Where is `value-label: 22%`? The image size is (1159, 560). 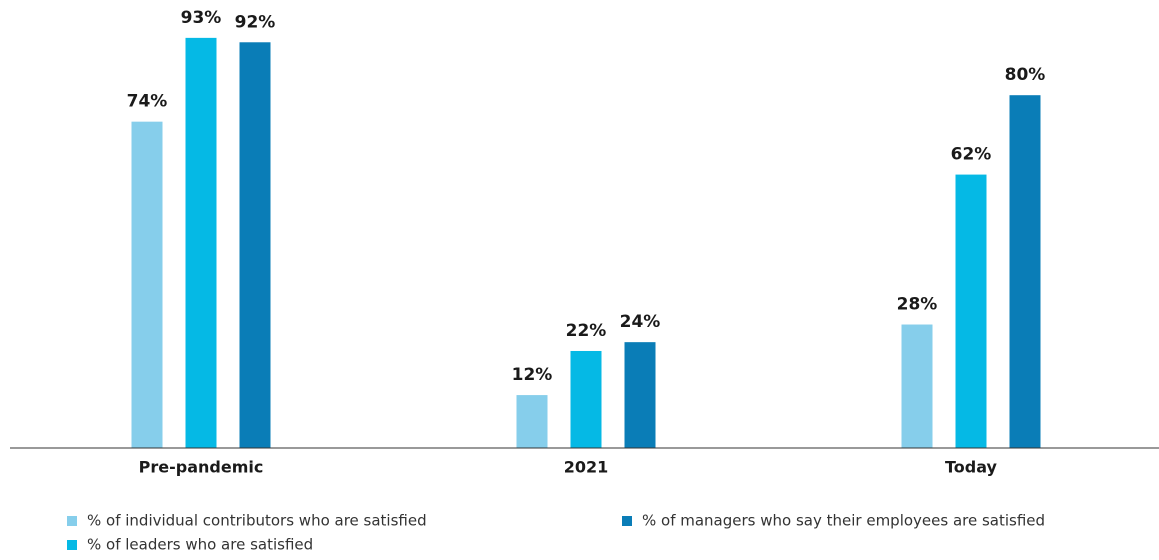 value-label: 22% is located at coordinates (586, 331).